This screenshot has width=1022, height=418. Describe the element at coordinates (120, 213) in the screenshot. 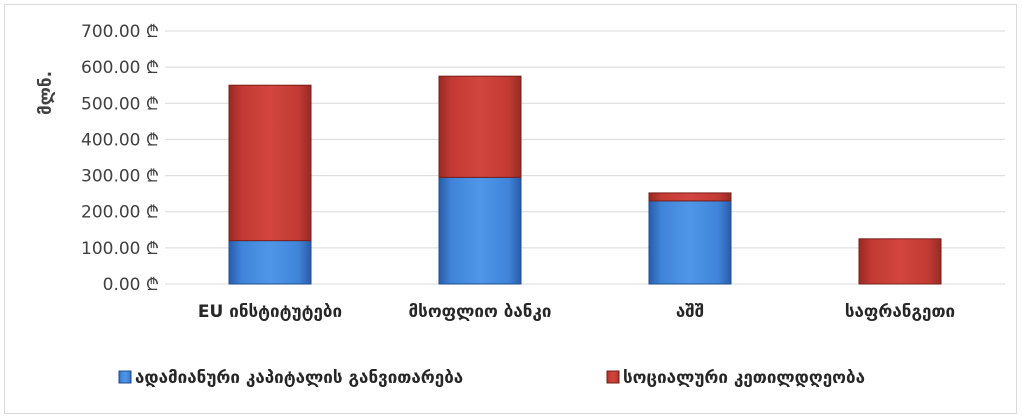

I see `y-tick-label: 200.00 ₾` at that location.